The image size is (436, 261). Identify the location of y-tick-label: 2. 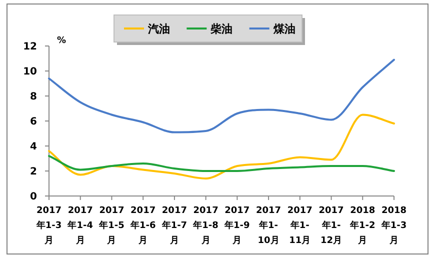
(34, 172).